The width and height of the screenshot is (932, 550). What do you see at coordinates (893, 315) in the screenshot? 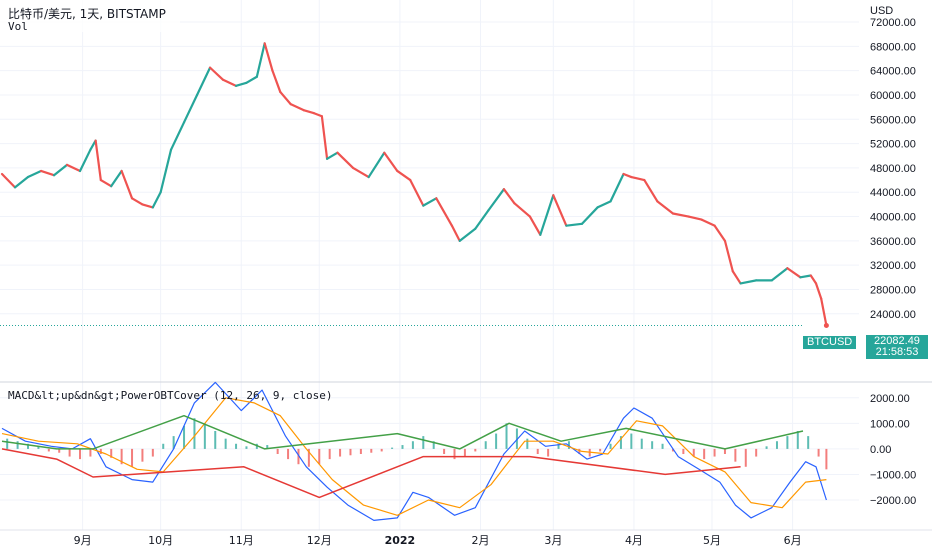
I see `price-tick-label: 24000.00` at bounding box center [893, 315].